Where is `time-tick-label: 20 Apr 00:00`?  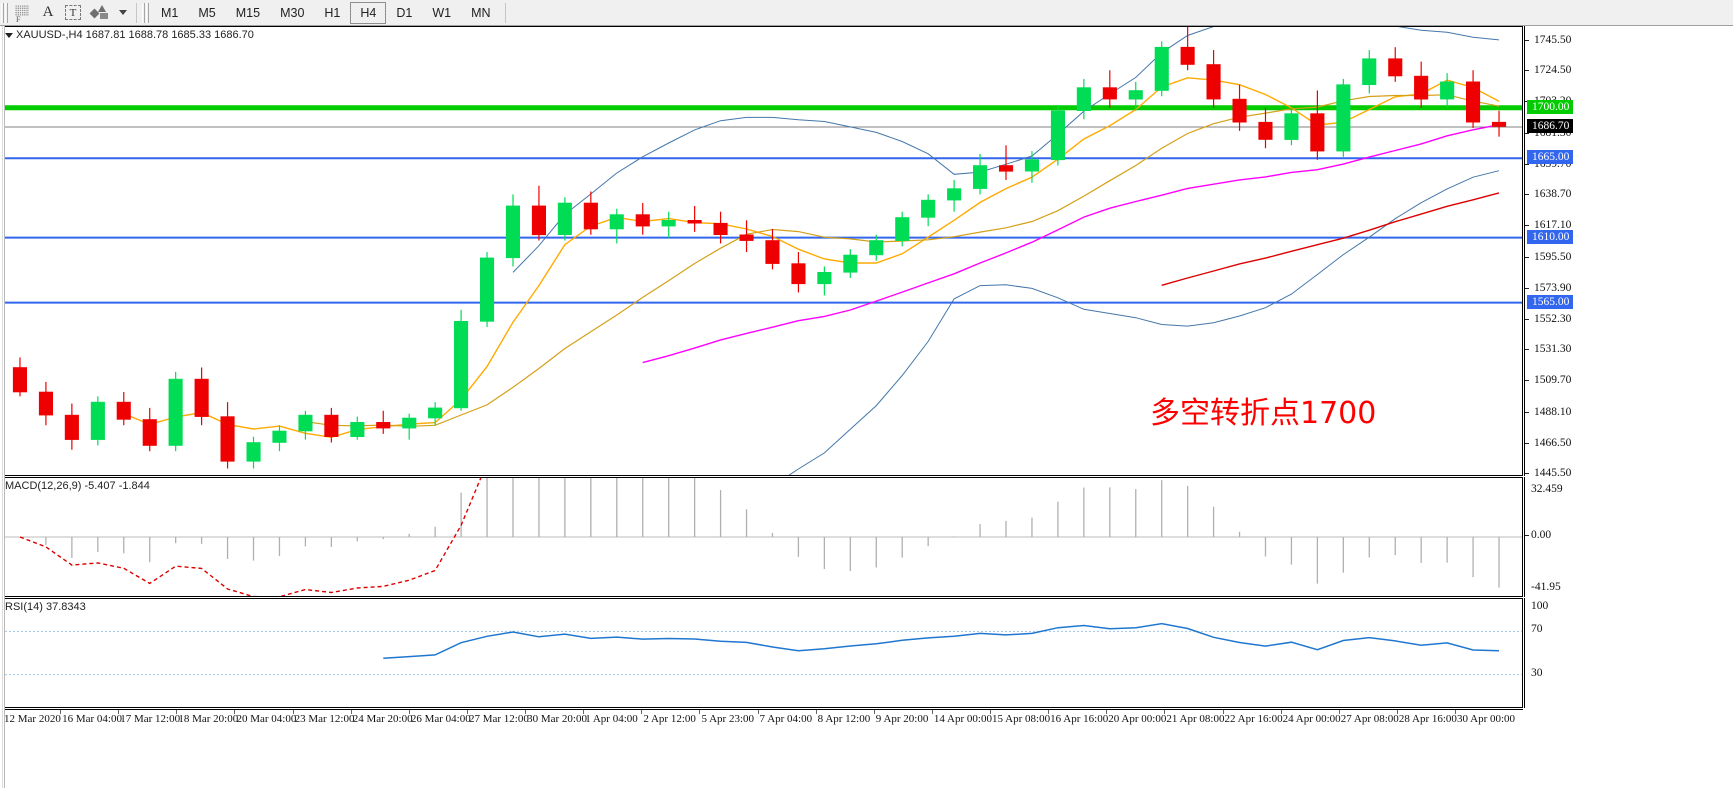 time-tick-label: 20 Apr 00:00 is located at coordinates (1137, 719).